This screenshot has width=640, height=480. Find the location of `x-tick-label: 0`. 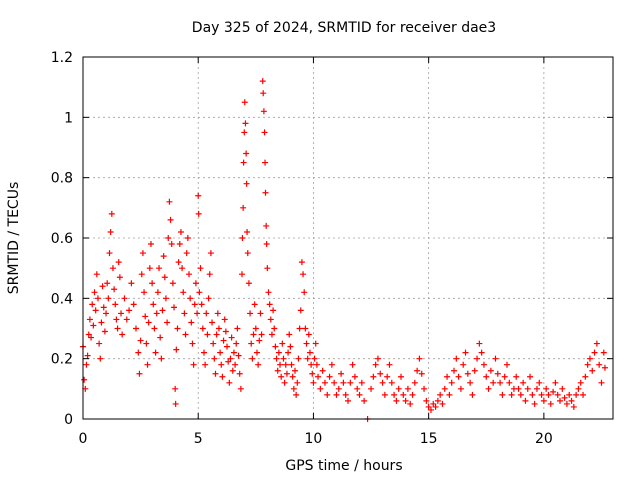

x-tick-label: 0 is located at coordinates (83, 439).